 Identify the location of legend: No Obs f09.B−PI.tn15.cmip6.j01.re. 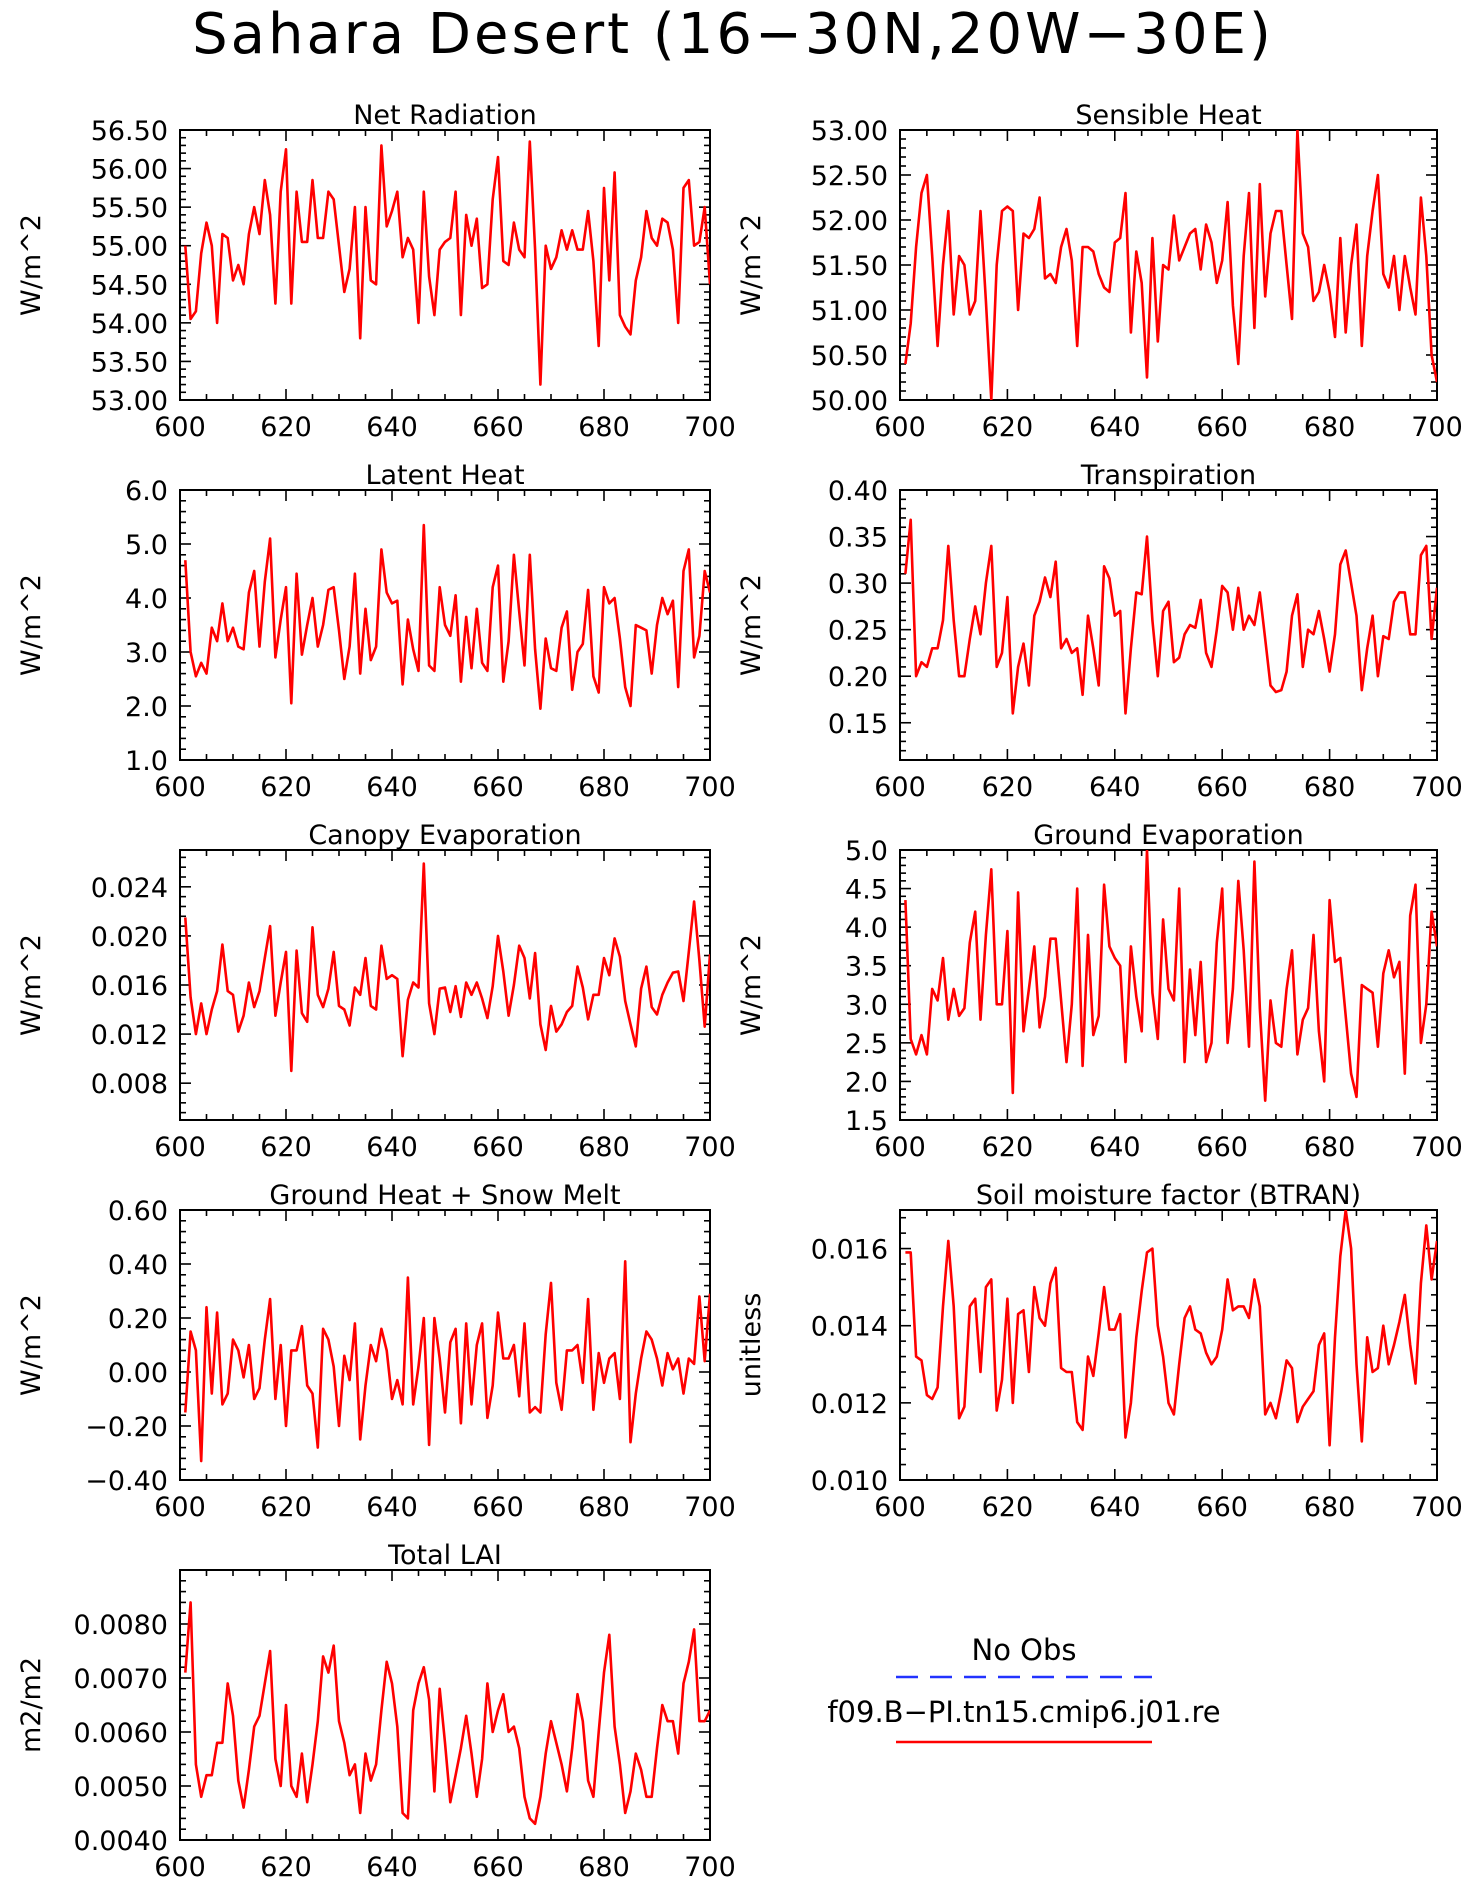
(1024, 1688).